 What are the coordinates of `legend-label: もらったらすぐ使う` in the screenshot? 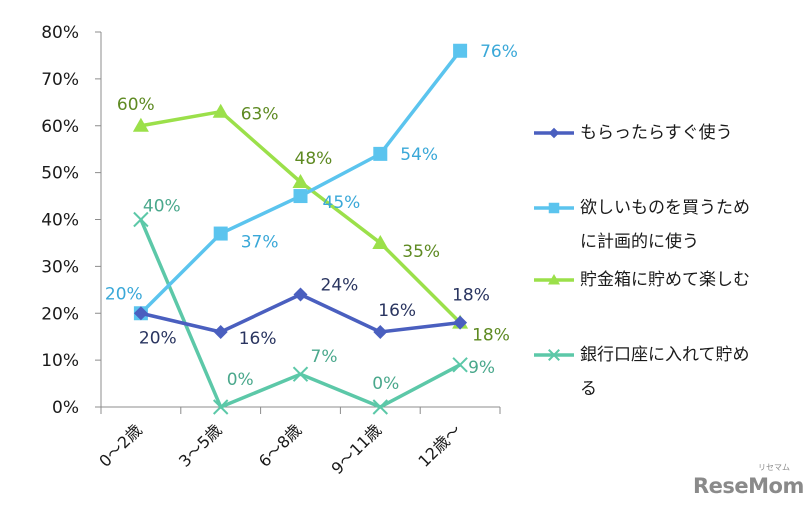 It's located at (656, 133).